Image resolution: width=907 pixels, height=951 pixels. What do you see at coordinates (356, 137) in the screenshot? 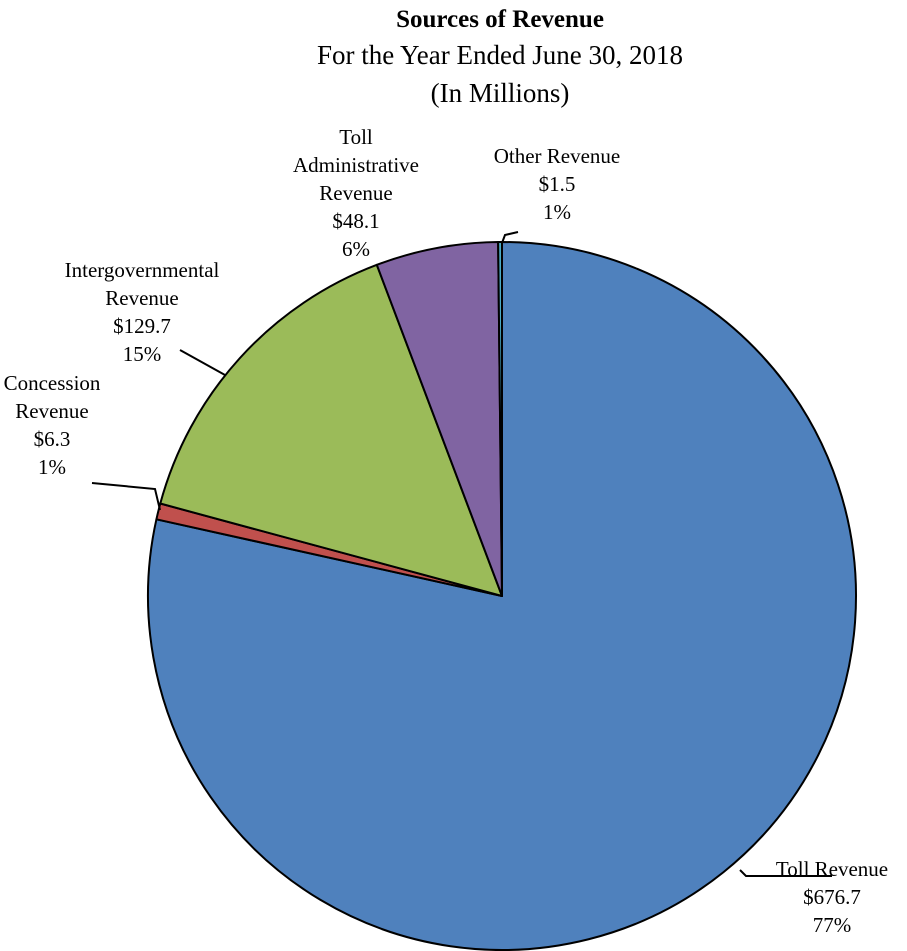
I see `slice-label-toll-administrative-revenue-name-0: Toll` at bounding box center [356, 137].